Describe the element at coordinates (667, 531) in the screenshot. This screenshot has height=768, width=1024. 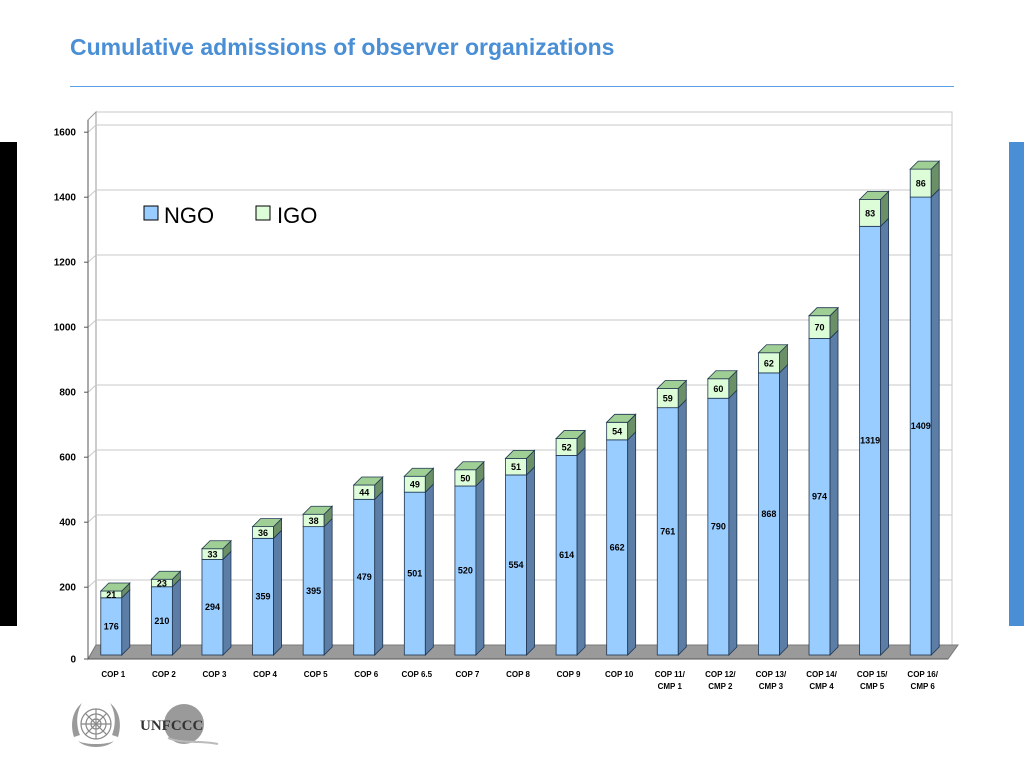
I see `ngo-value-label: 761` at that location.